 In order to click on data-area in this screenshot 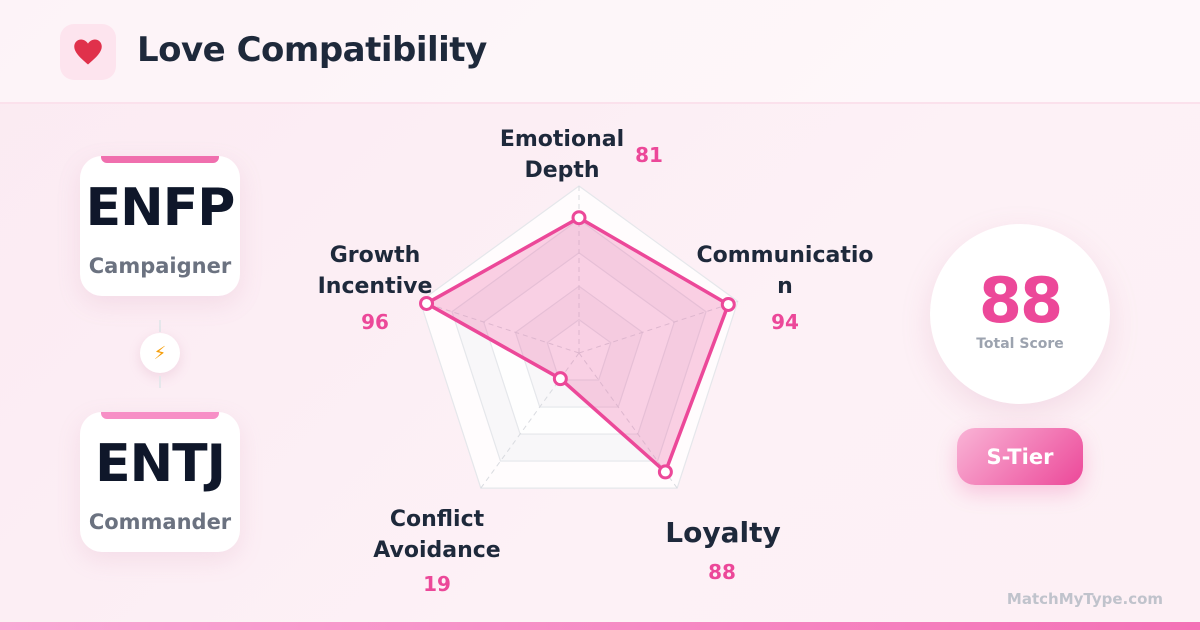, I will do `click(577, 344)`.